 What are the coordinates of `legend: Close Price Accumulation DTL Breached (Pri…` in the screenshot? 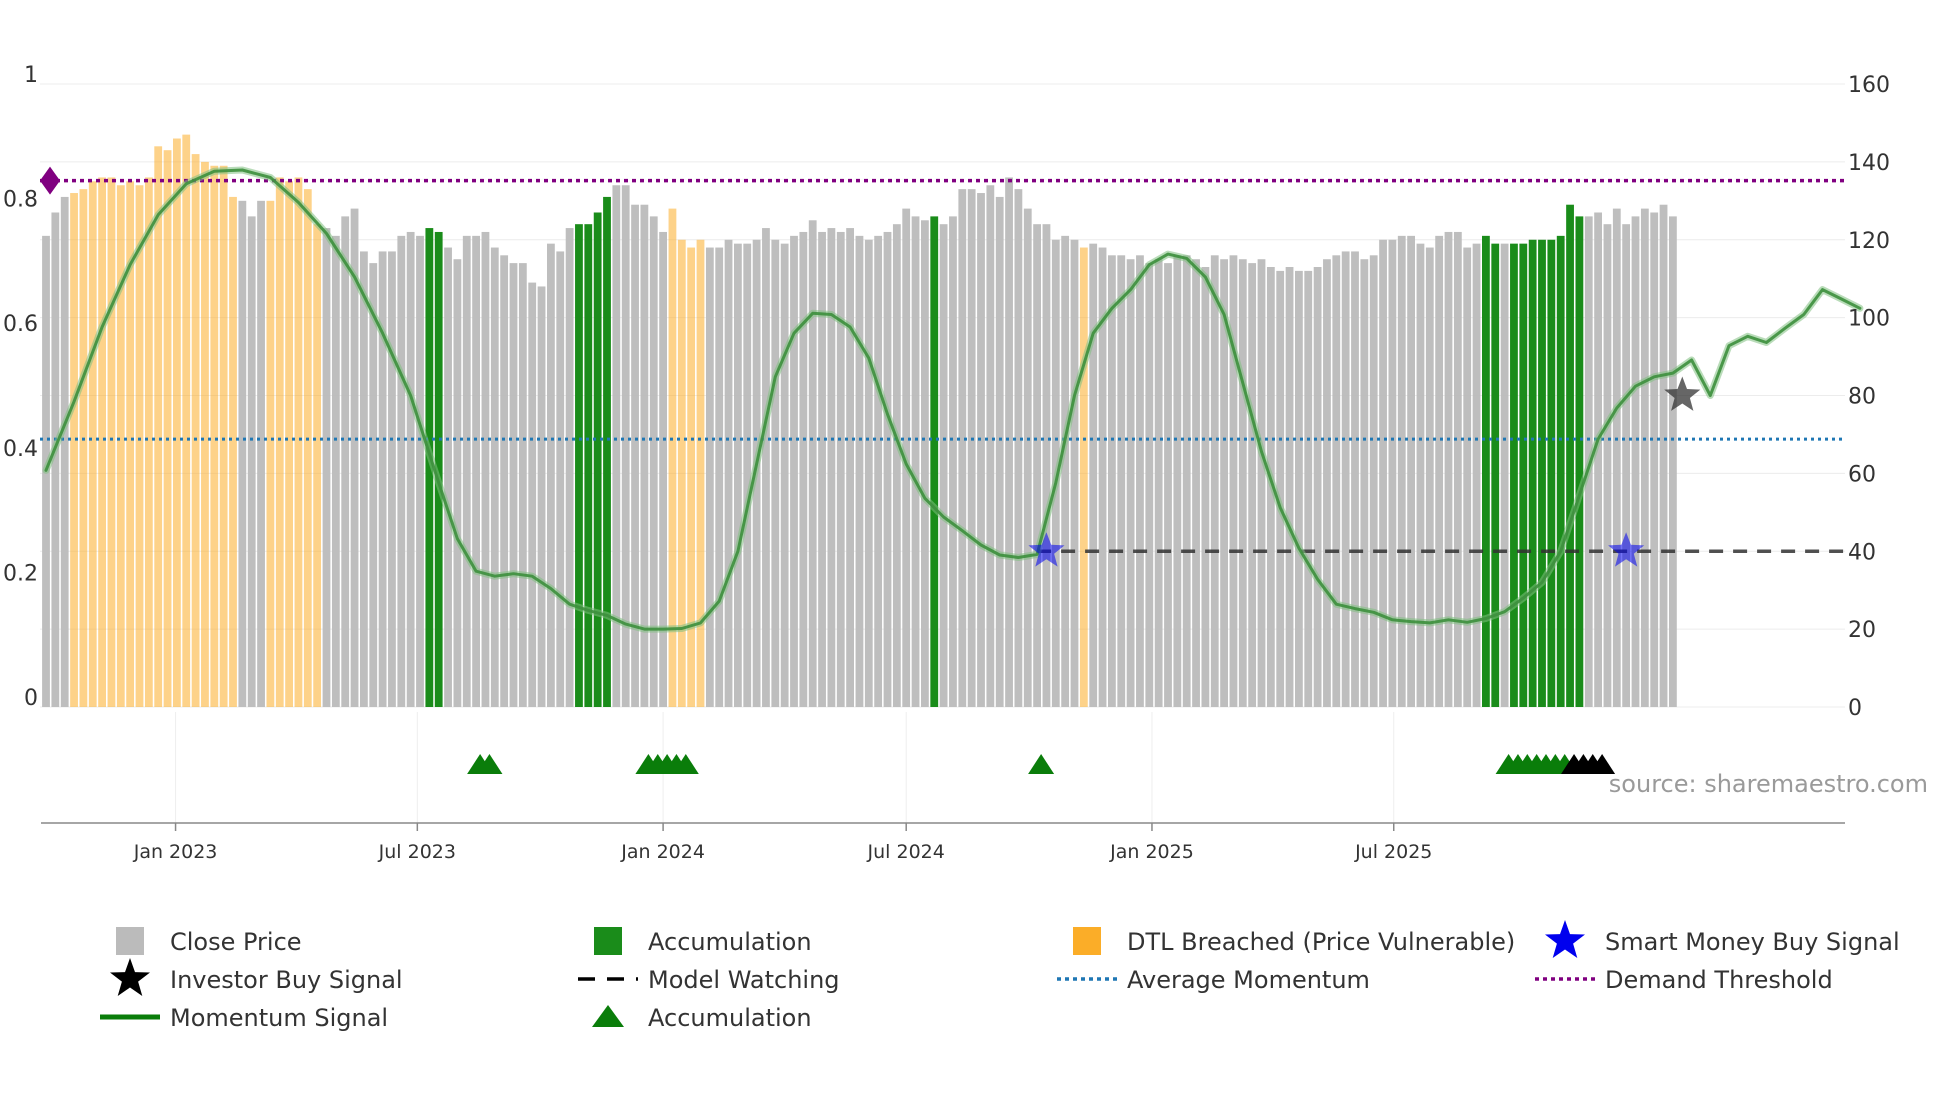 It's located at (1000, 976).